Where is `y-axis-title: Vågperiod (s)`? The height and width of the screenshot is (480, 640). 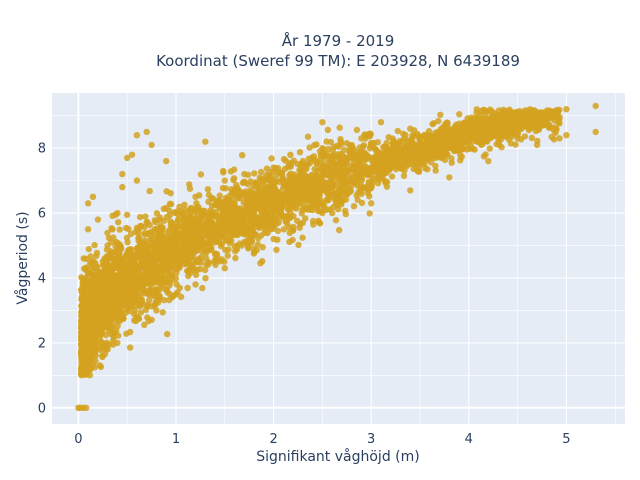 y-axis-title: Vågperiod (s) is located at coordinates (22, 257).